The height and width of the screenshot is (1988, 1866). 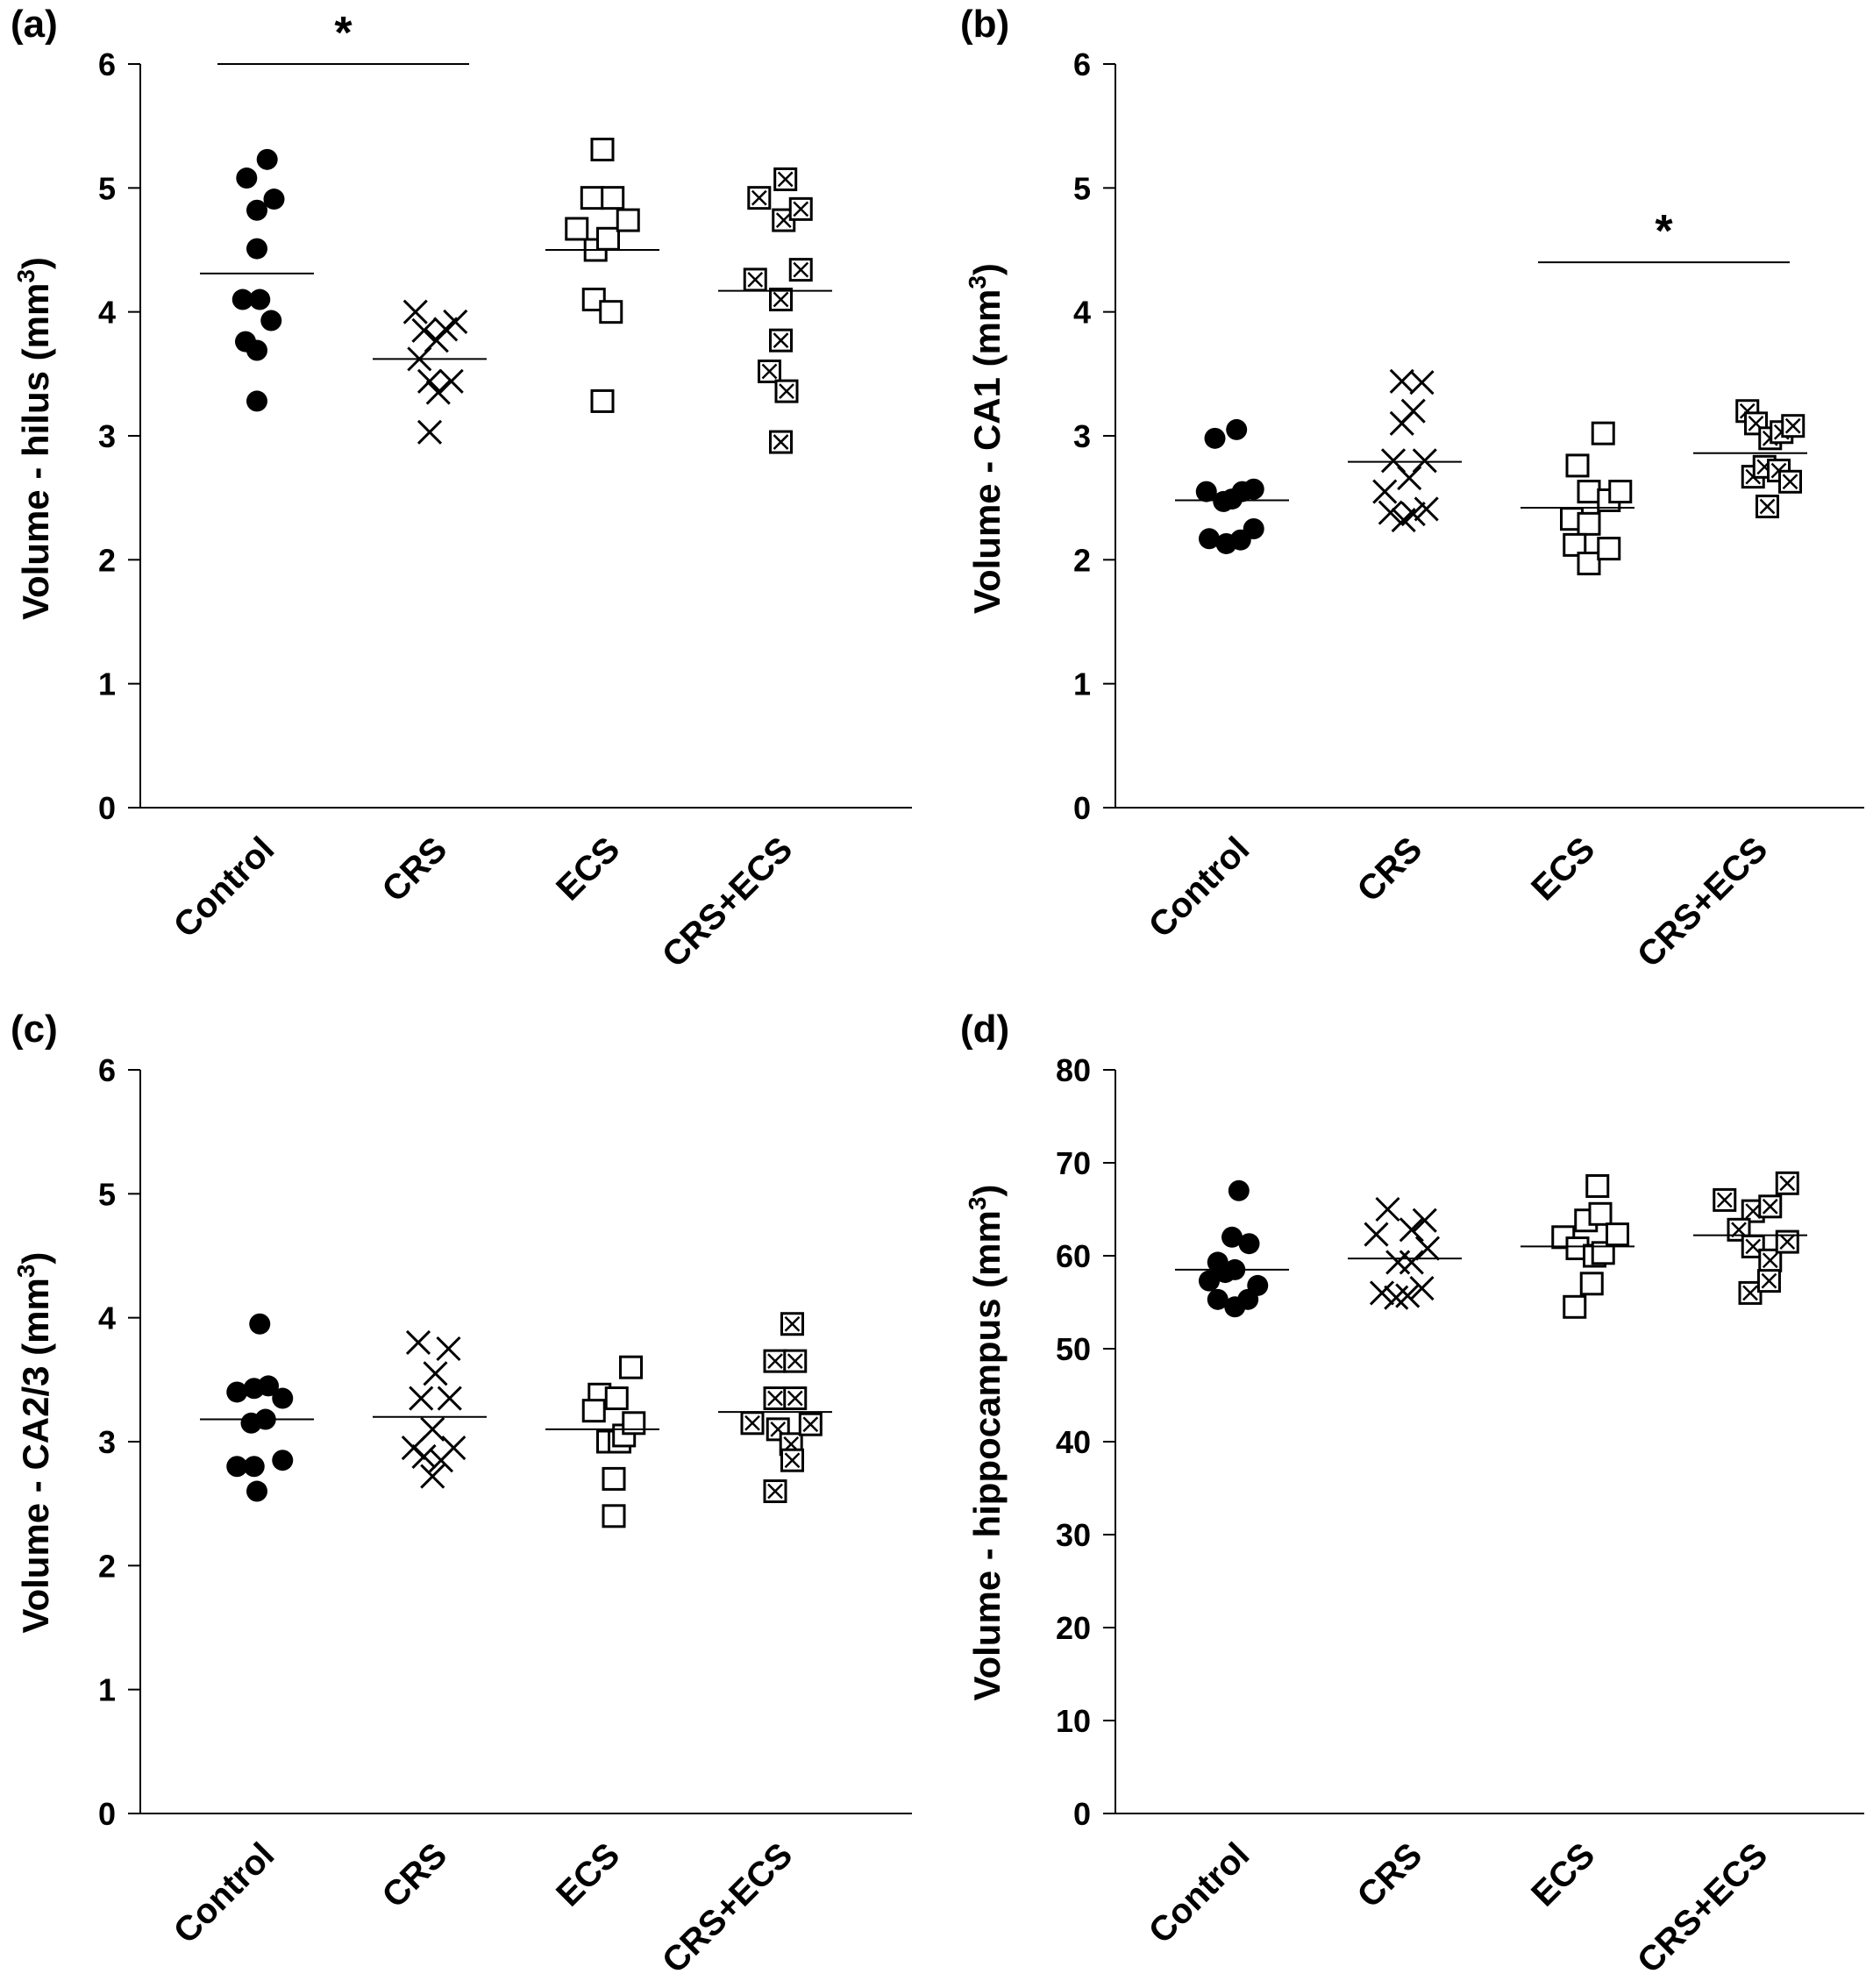 What do you see at coordinates (107, 188) in the screenshot?
I see `y-tick-label: 5` at bounding box center [107, 188].